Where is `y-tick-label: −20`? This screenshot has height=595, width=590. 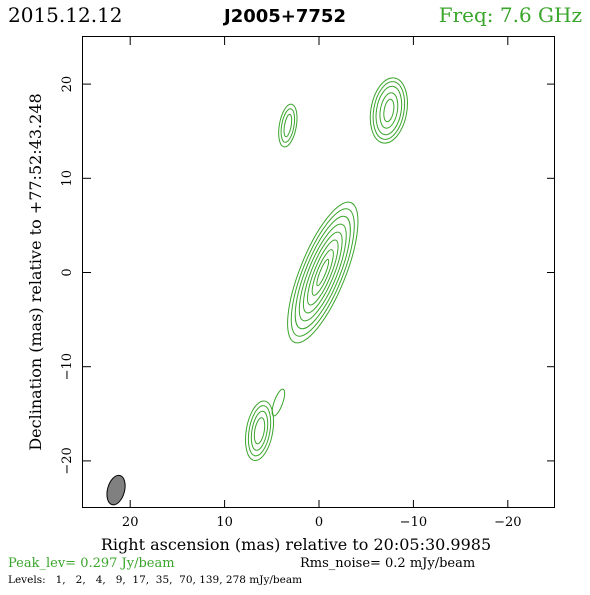
y-tick-label: −20 is located at coordinates (67, 460).